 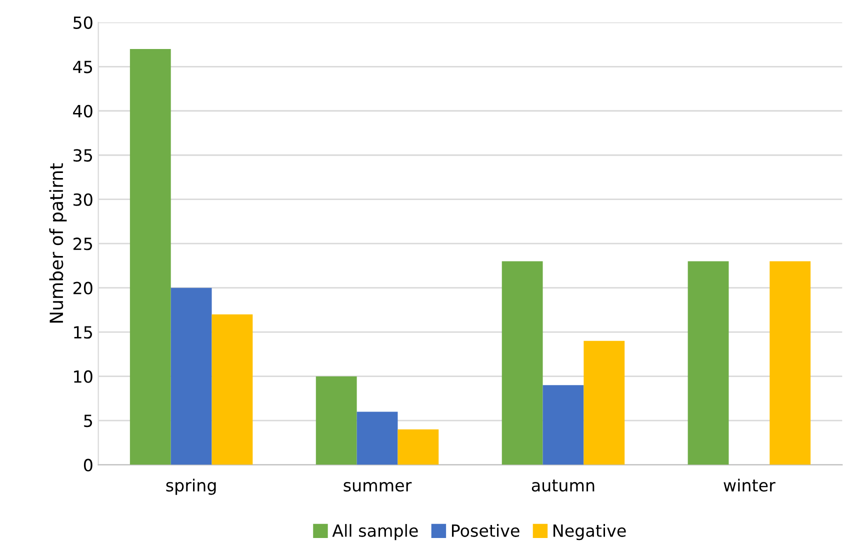 What do you see at coordinates (83, 199) in the screenshot?
I see `y-tick-label: 30` at bounding box center [83, 199].